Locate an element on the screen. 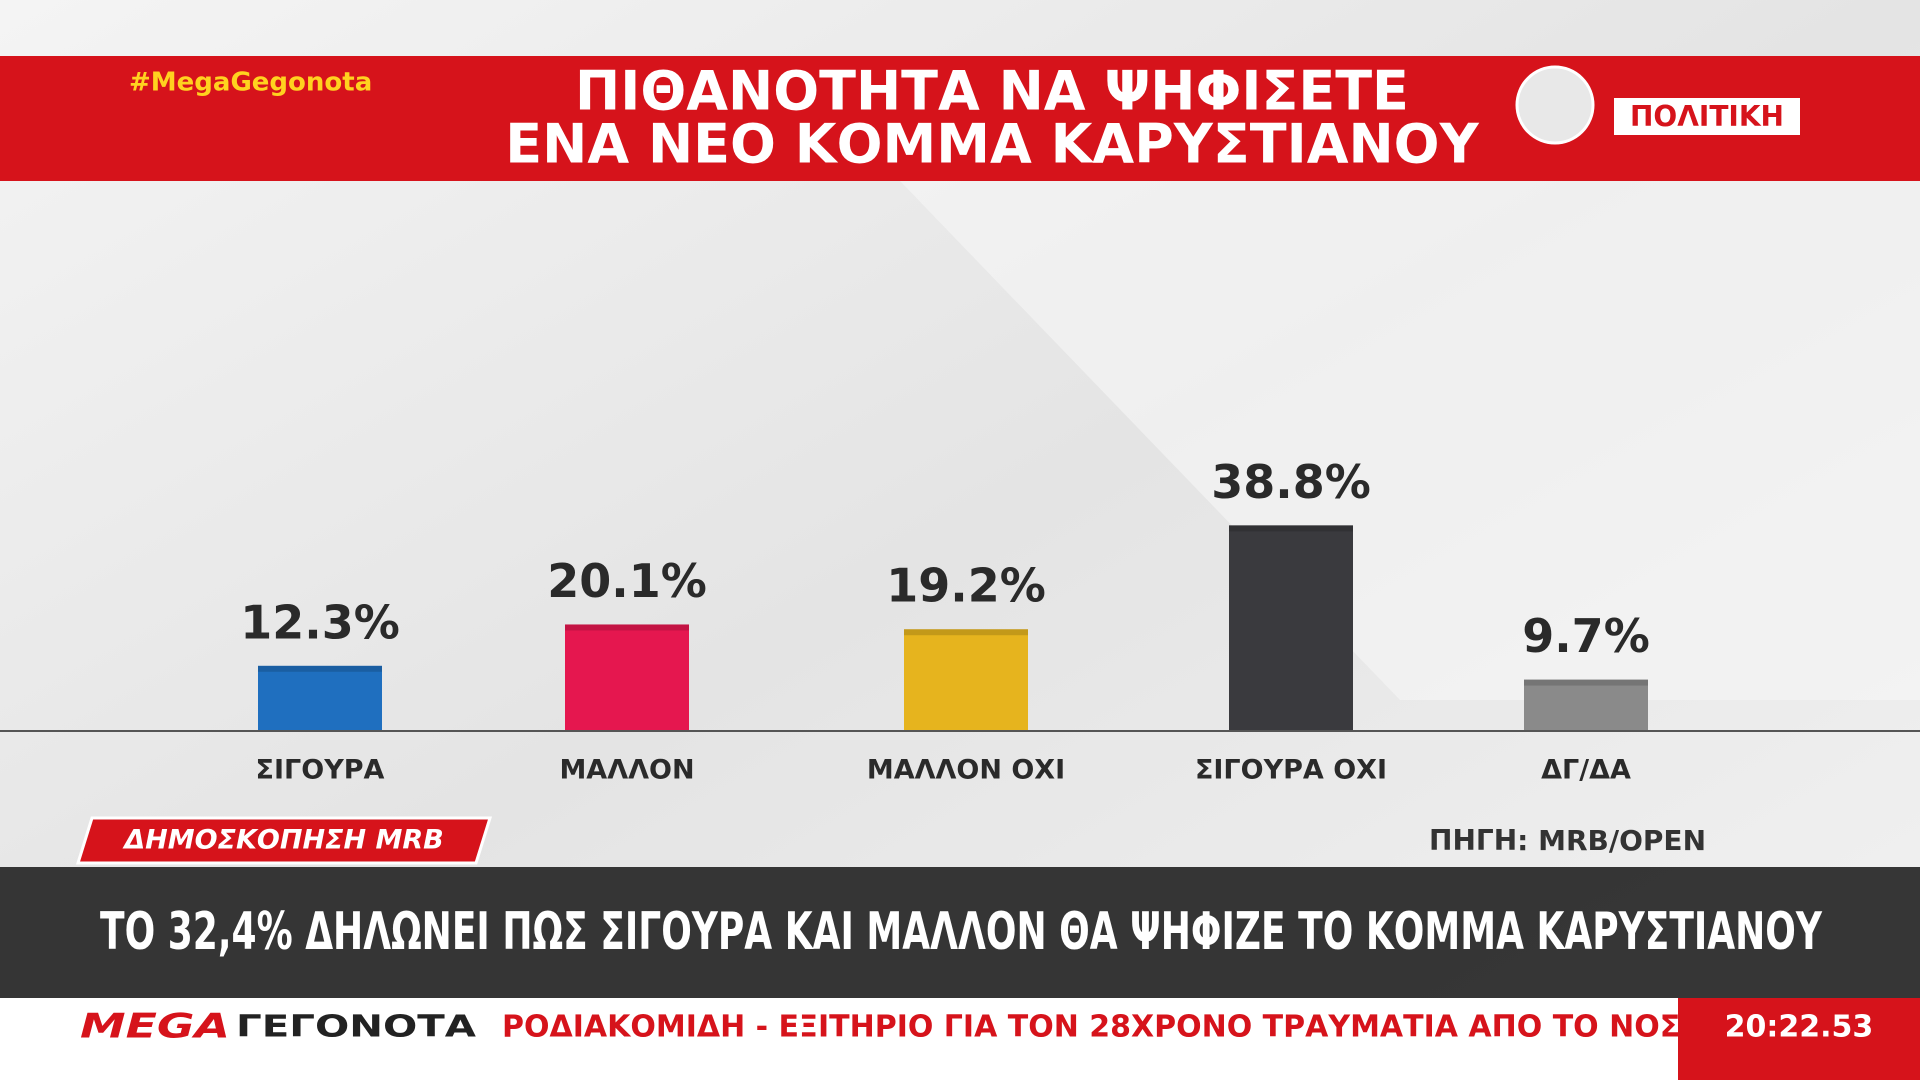  x-tick-label: ΣΙΓΟΥΡΑ is located at coordinates (320, 770).